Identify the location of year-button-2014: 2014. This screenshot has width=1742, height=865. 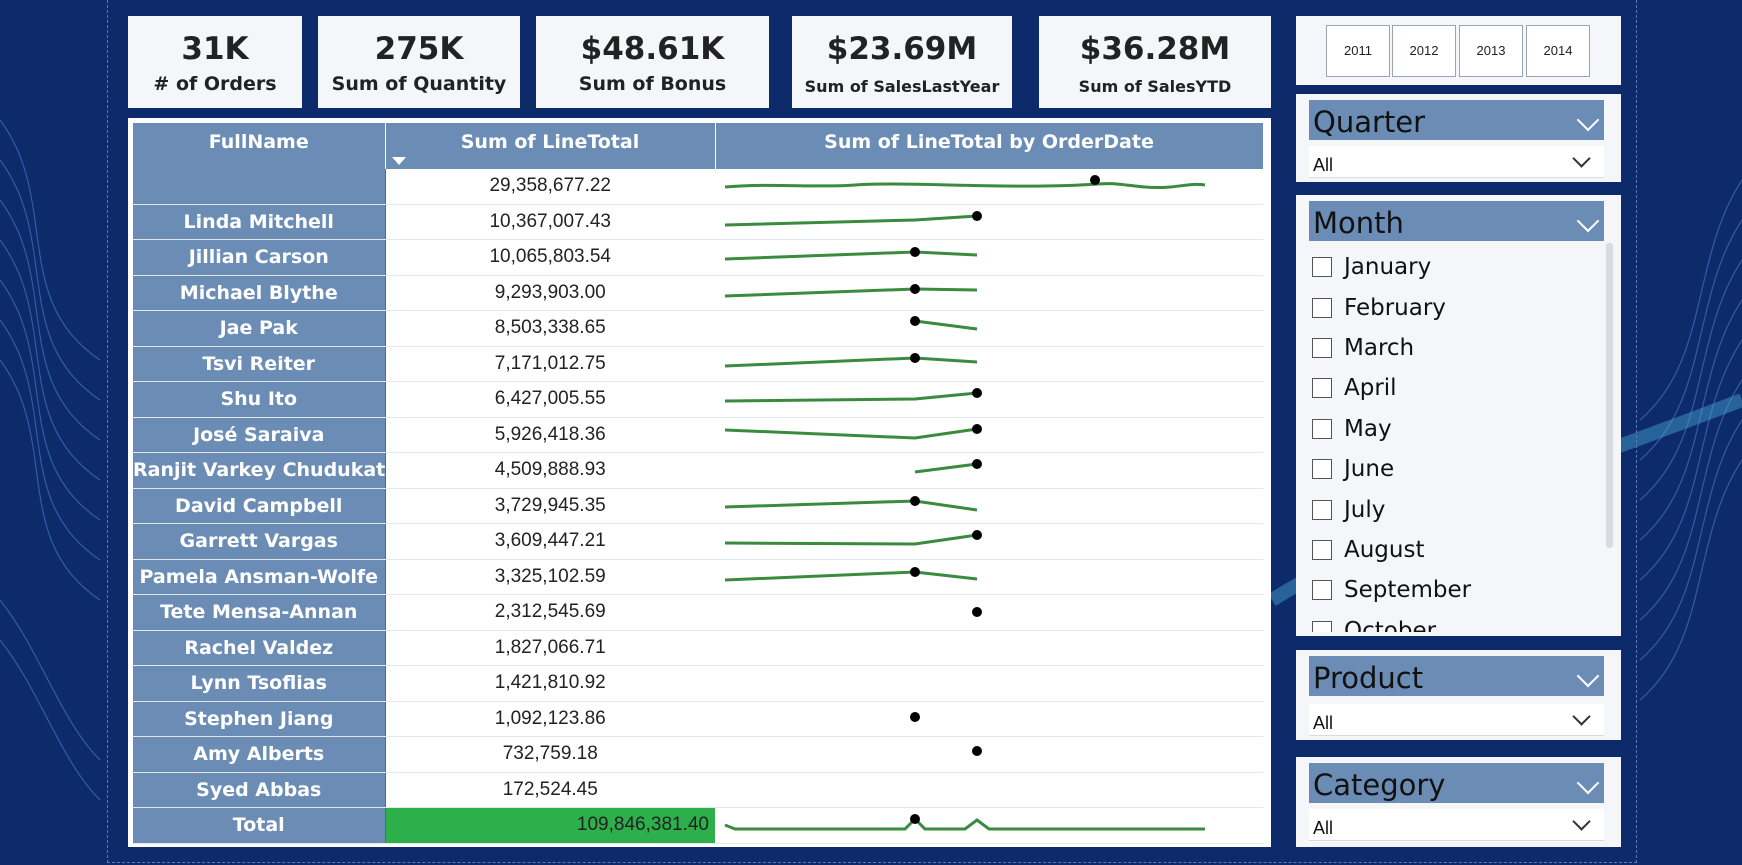
(1558, 51).